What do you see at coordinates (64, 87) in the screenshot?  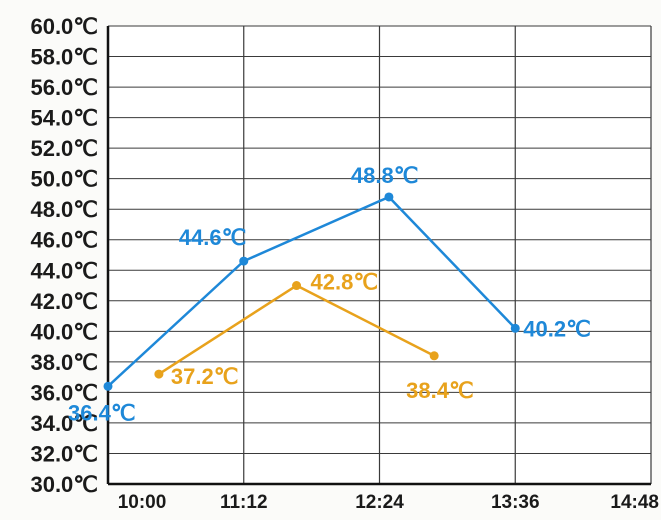 I see `y-tick-label: 56.0℃` at bounding box center [64, 87].